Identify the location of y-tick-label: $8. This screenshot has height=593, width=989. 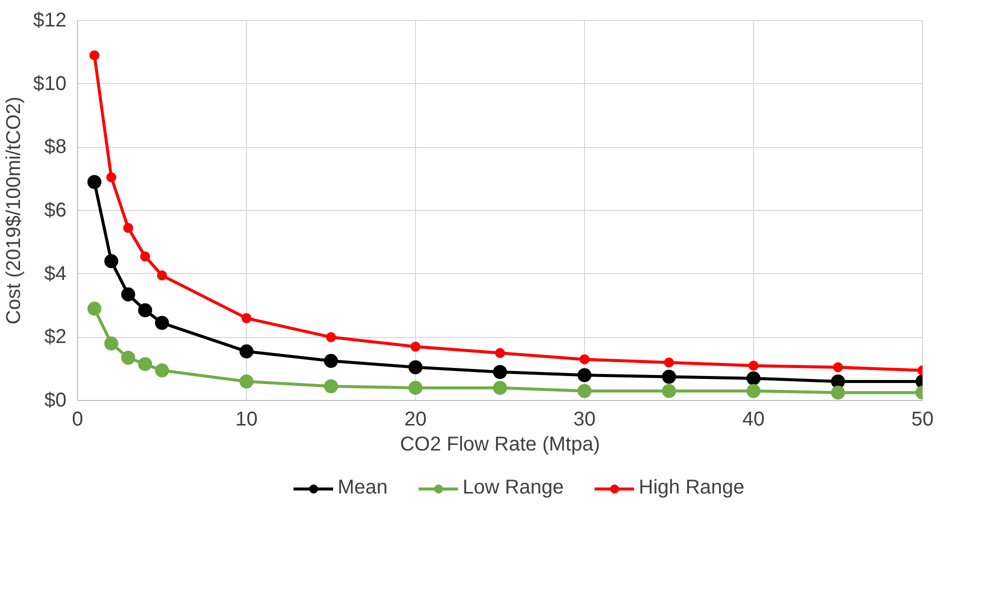
(55, 147).